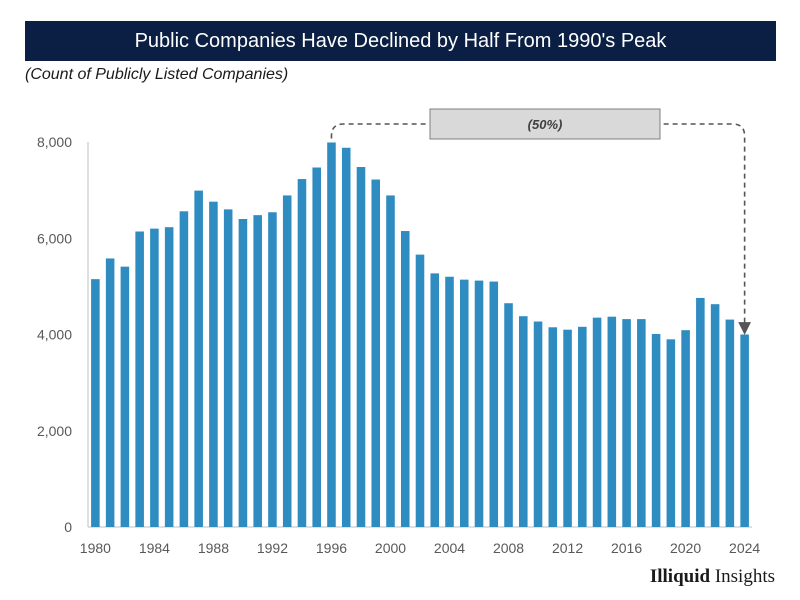 The width and height of the screenshot is (800, 600). What do you see at coordinates (685, 428) in the screenshot?
I see `bar-2020` at bounding box center [685, 428].